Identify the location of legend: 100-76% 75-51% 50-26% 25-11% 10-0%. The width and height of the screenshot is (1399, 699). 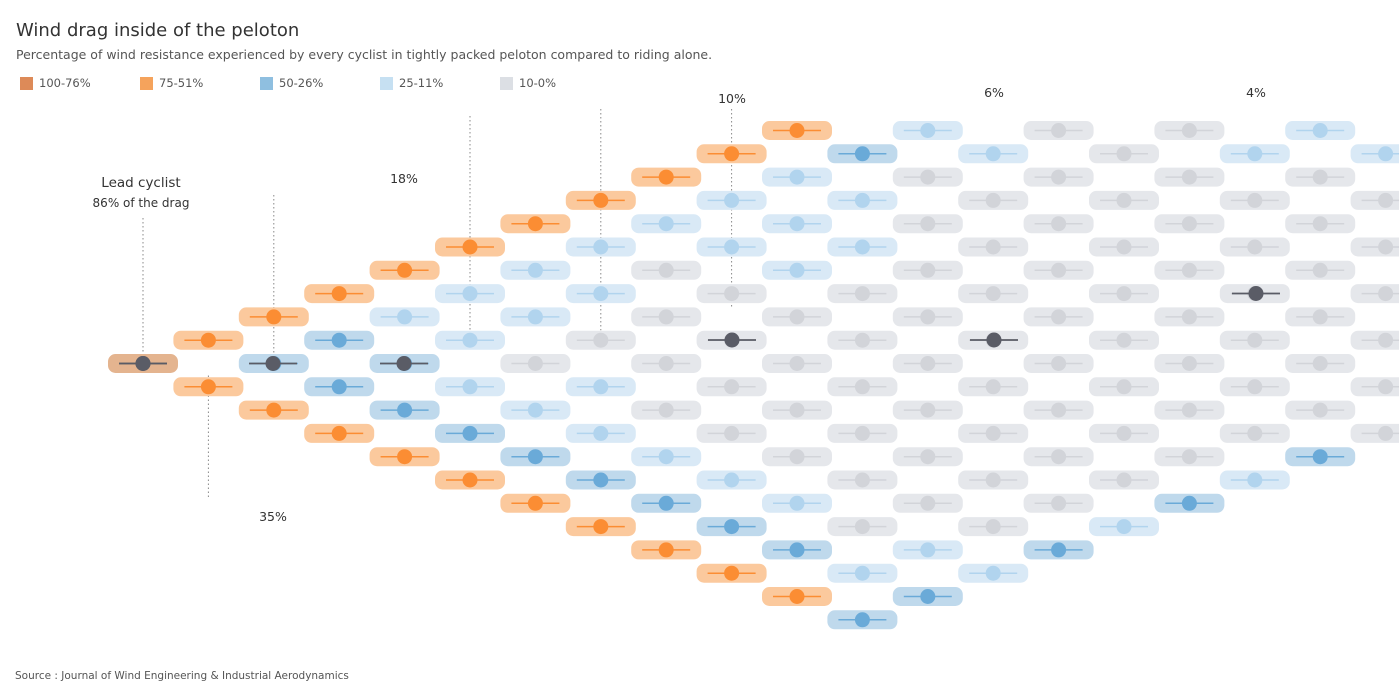
(330, 83).